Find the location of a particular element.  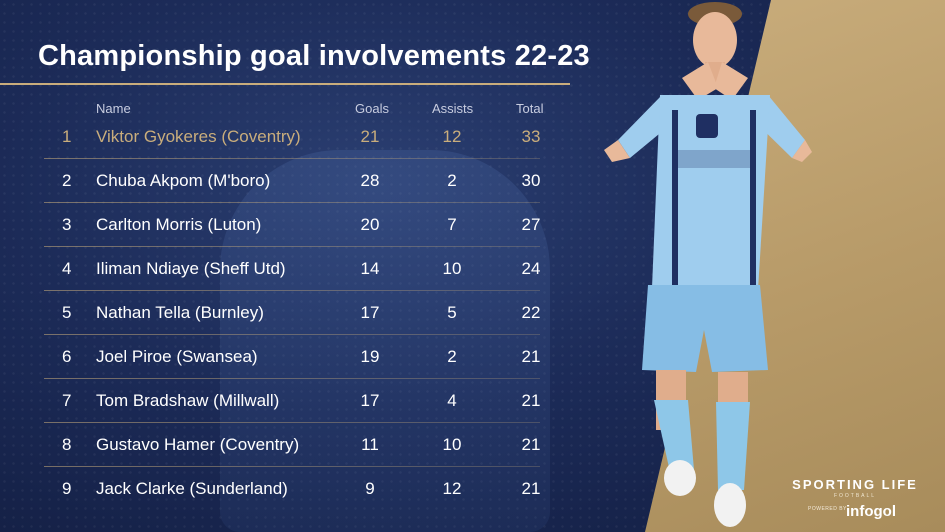

rank: 5 is located at coordinates (67, 312).